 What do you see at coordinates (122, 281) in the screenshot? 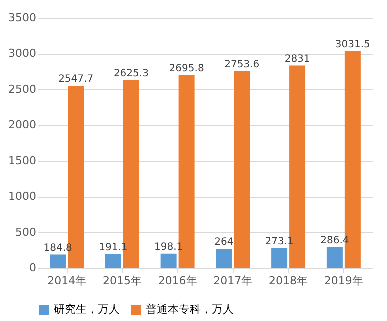
I see `x-tick-label: 2015年` at bounding box center [122, 281].